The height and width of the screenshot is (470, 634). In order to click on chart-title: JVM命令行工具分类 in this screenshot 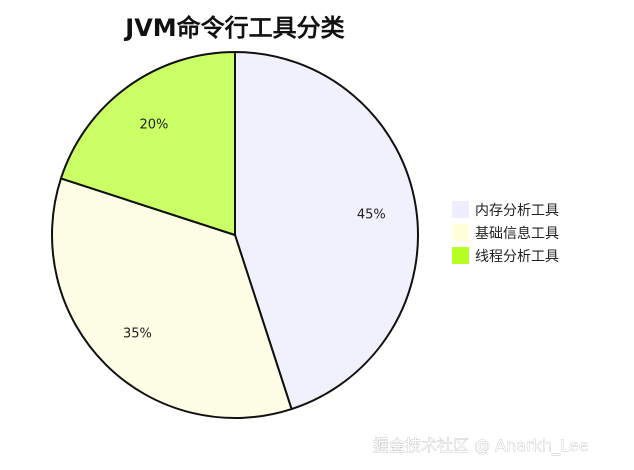, I will do `click(234, 28)`.